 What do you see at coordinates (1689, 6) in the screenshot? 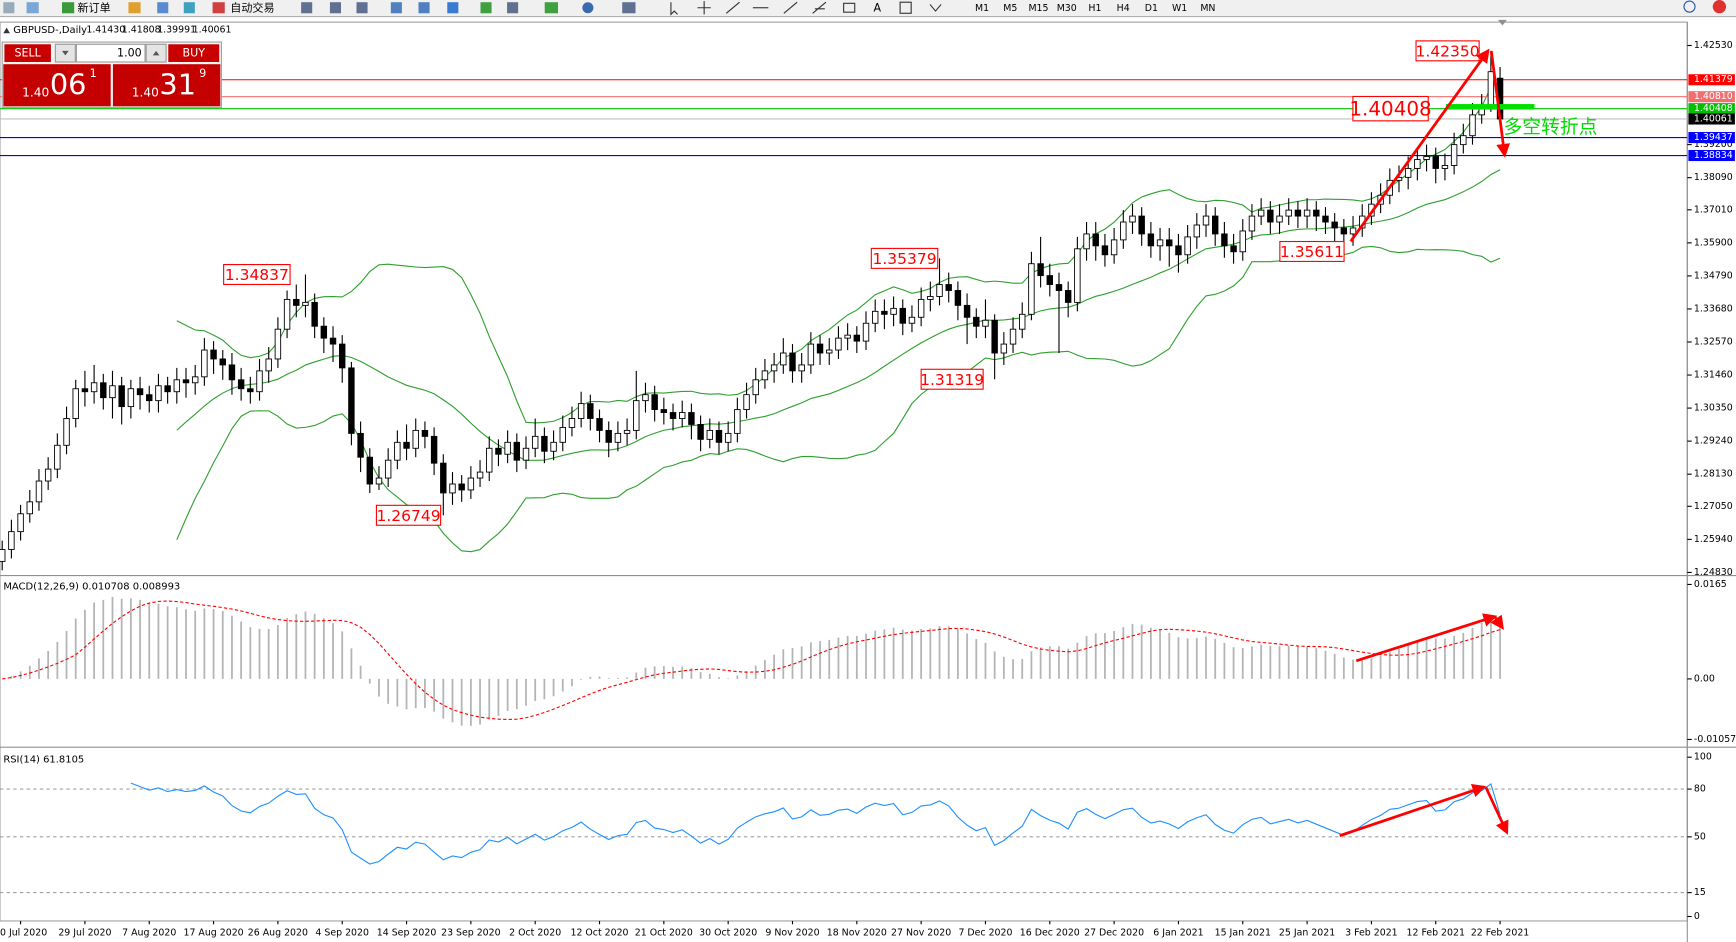
I see `search-icon` at bounding box center [1689, 6].